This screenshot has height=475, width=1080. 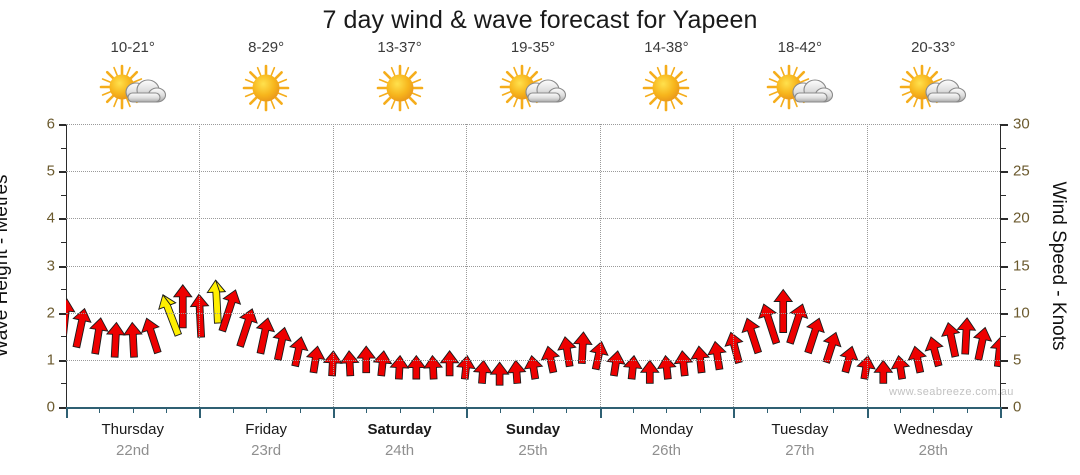 I want to click on day-footer-saturday: Saturday 24th, so click(x=399, y=440).